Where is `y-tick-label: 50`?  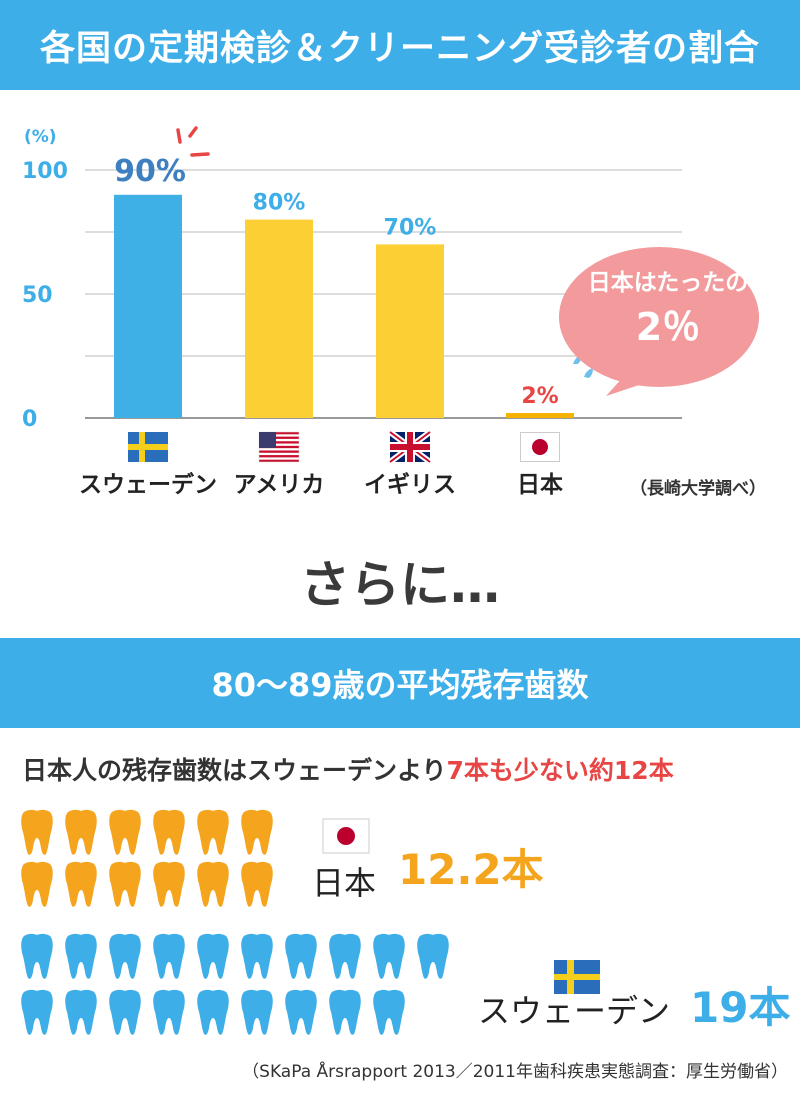
y-tick-label: 50 is located at coordinates (37, 295).